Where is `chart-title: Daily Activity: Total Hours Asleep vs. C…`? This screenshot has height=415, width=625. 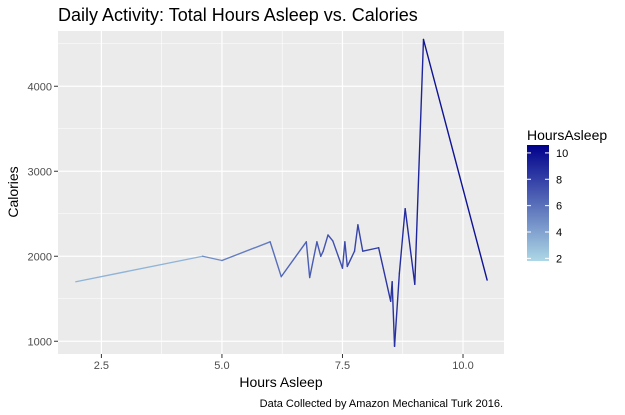 chart-title: Daily Activity: Total Hours Asleep vs. C… is located at coordinates (238, 15).